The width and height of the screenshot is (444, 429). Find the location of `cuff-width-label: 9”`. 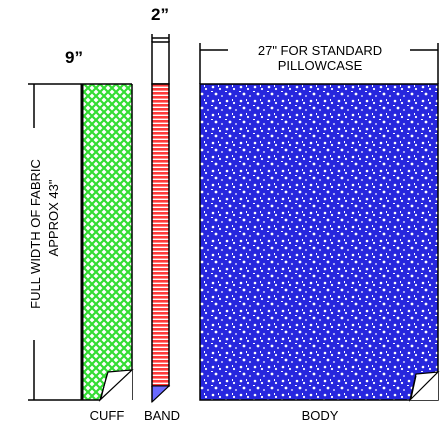

cuff-width-label: 9” is located at coordinates (74, 57).